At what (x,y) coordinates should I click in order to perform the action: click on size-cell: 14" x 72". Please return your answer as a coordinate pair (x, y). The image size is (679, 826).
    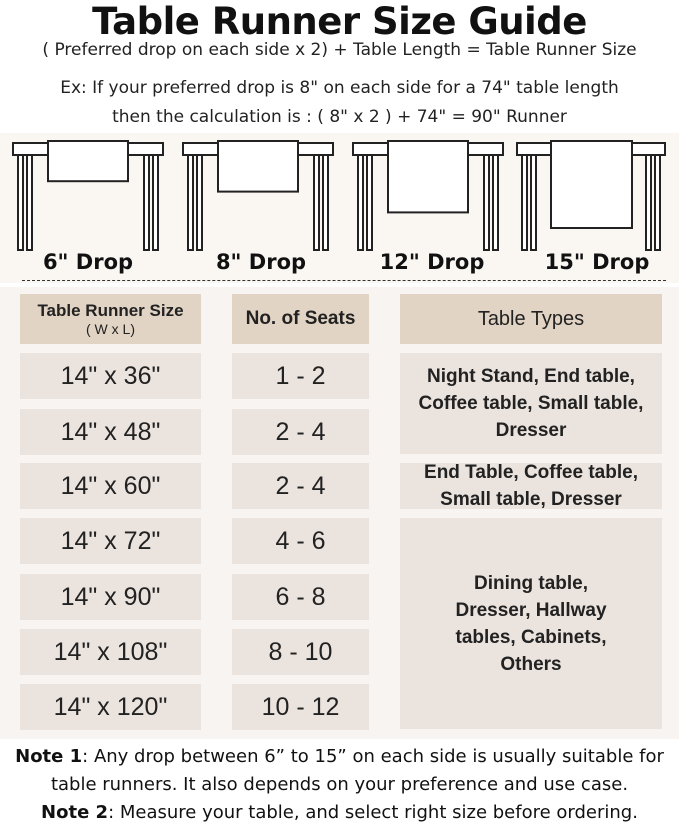
    Looking at the image, I should click on (110, 541).